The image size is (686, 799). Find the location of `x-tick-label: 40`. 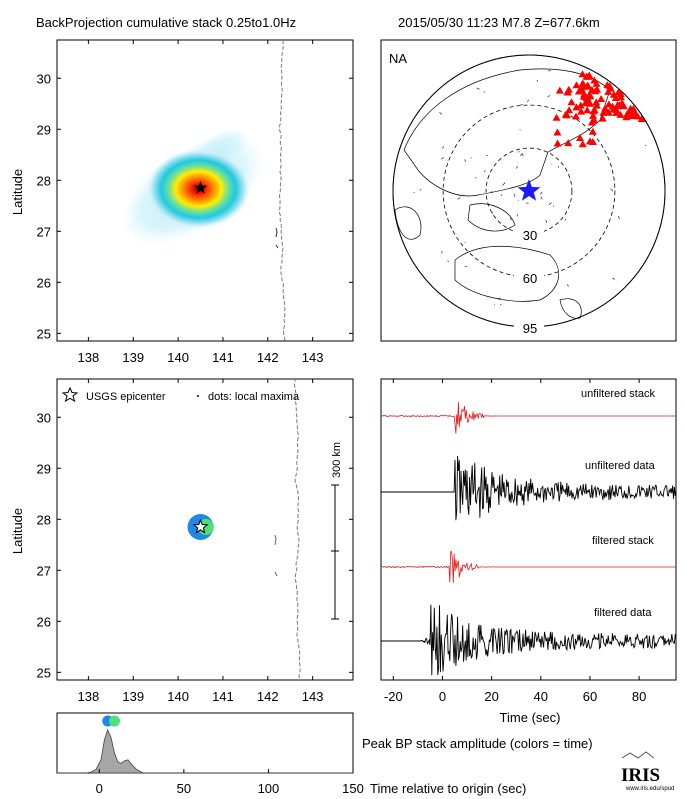

x-tick-label: 40 is located at coordinates (541, 696).